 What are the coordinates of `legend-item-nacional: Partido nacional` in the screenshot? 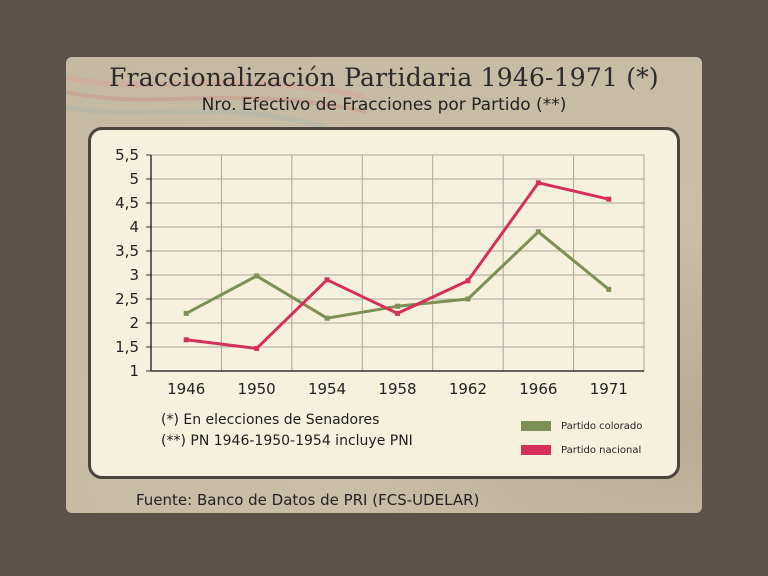 It's located at (581, 450).